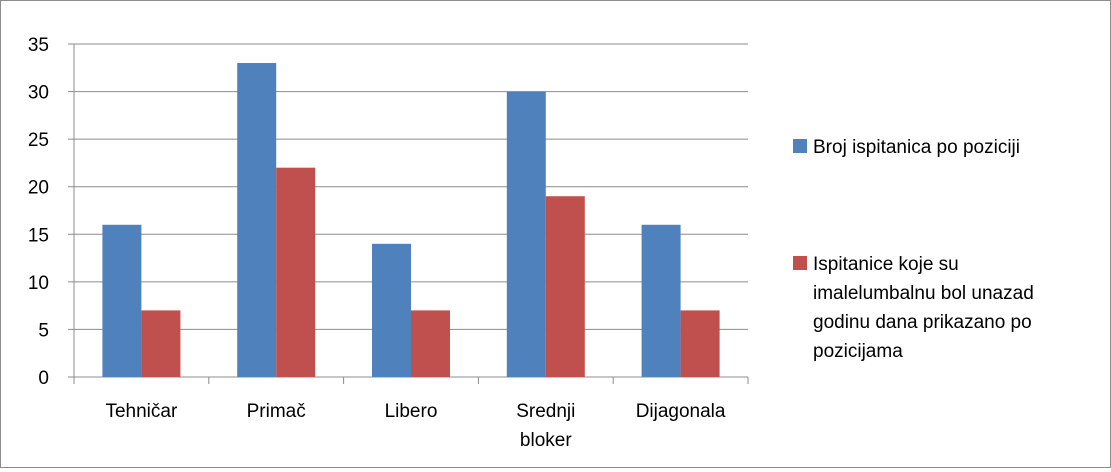  I want to click on y-tick-label: 15, so click(38, 235).